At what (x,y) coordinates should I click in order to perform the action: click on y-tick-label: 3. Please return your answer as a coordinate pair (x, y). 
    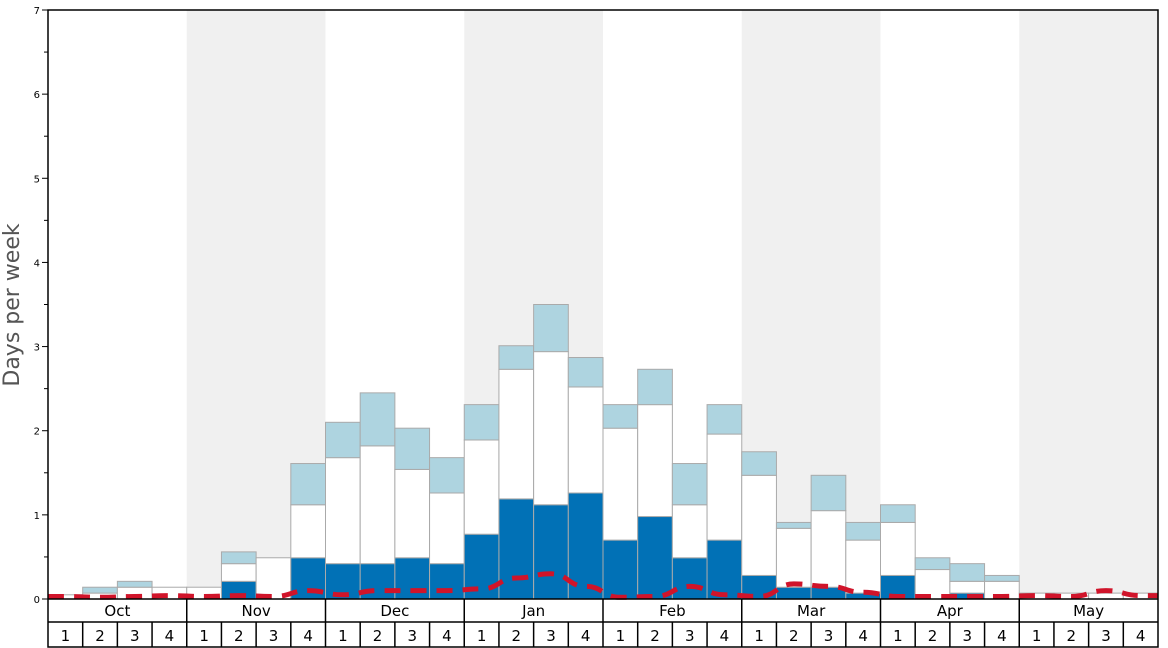
    Looking at the image, I should click on (37, 348).